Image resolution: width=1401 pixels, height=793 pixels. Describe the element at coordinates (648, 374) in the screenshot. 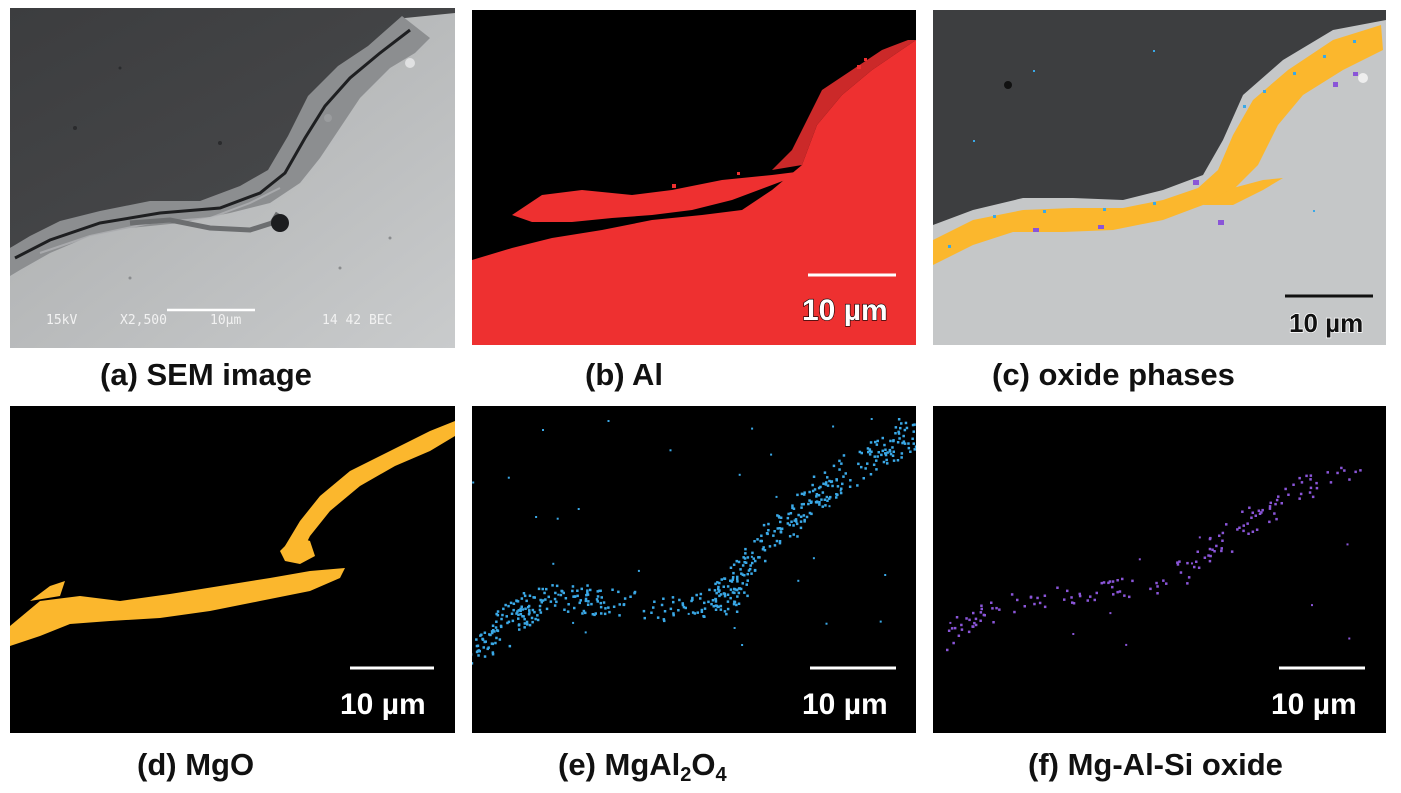

I see `caption-b-text: Al` at that location.